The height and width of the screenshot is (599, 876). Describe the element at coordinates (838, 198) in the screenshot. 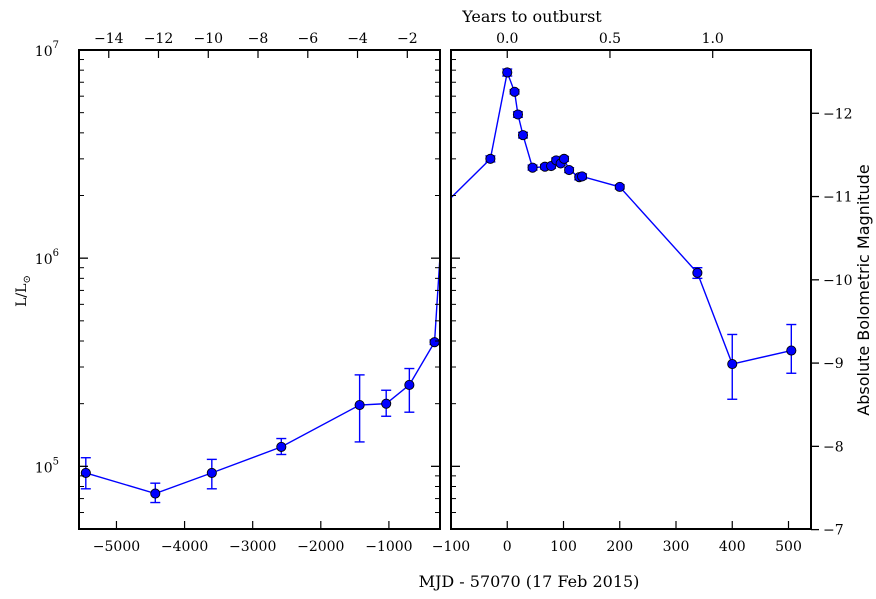

I see `right-mag-tick-label: −11` at that location.